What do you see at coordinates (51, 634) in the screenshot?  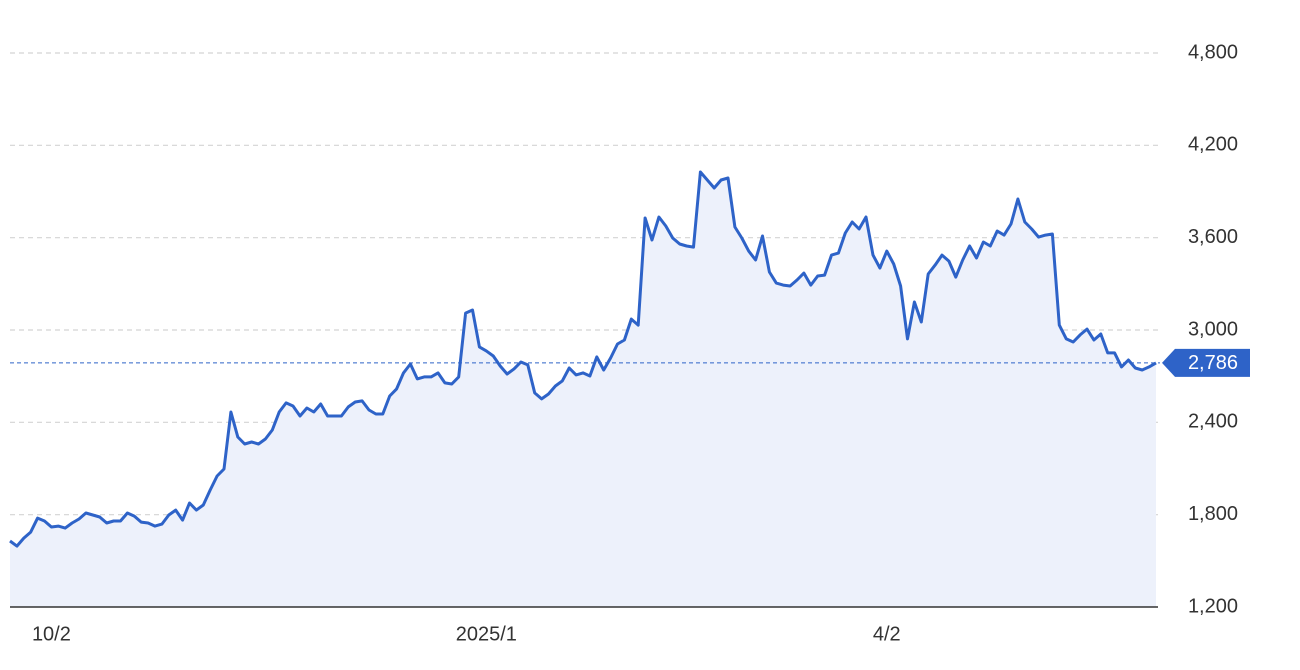 I see `x-tick-label: 10/2` at bounding box center [51, 634].